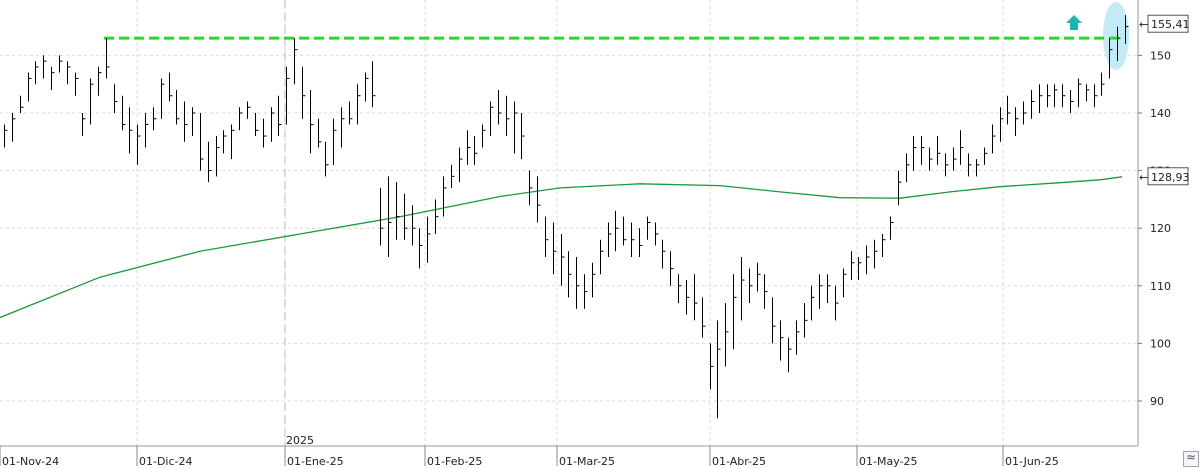  I want to click on ma-value-marker: 128,93 ←, so click(1164, 176).